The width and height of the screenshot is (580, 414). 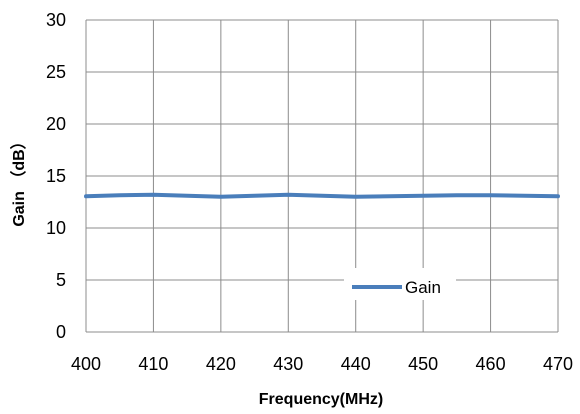 I want to click on y-tick-label: 15, so click(x=56, y=176).